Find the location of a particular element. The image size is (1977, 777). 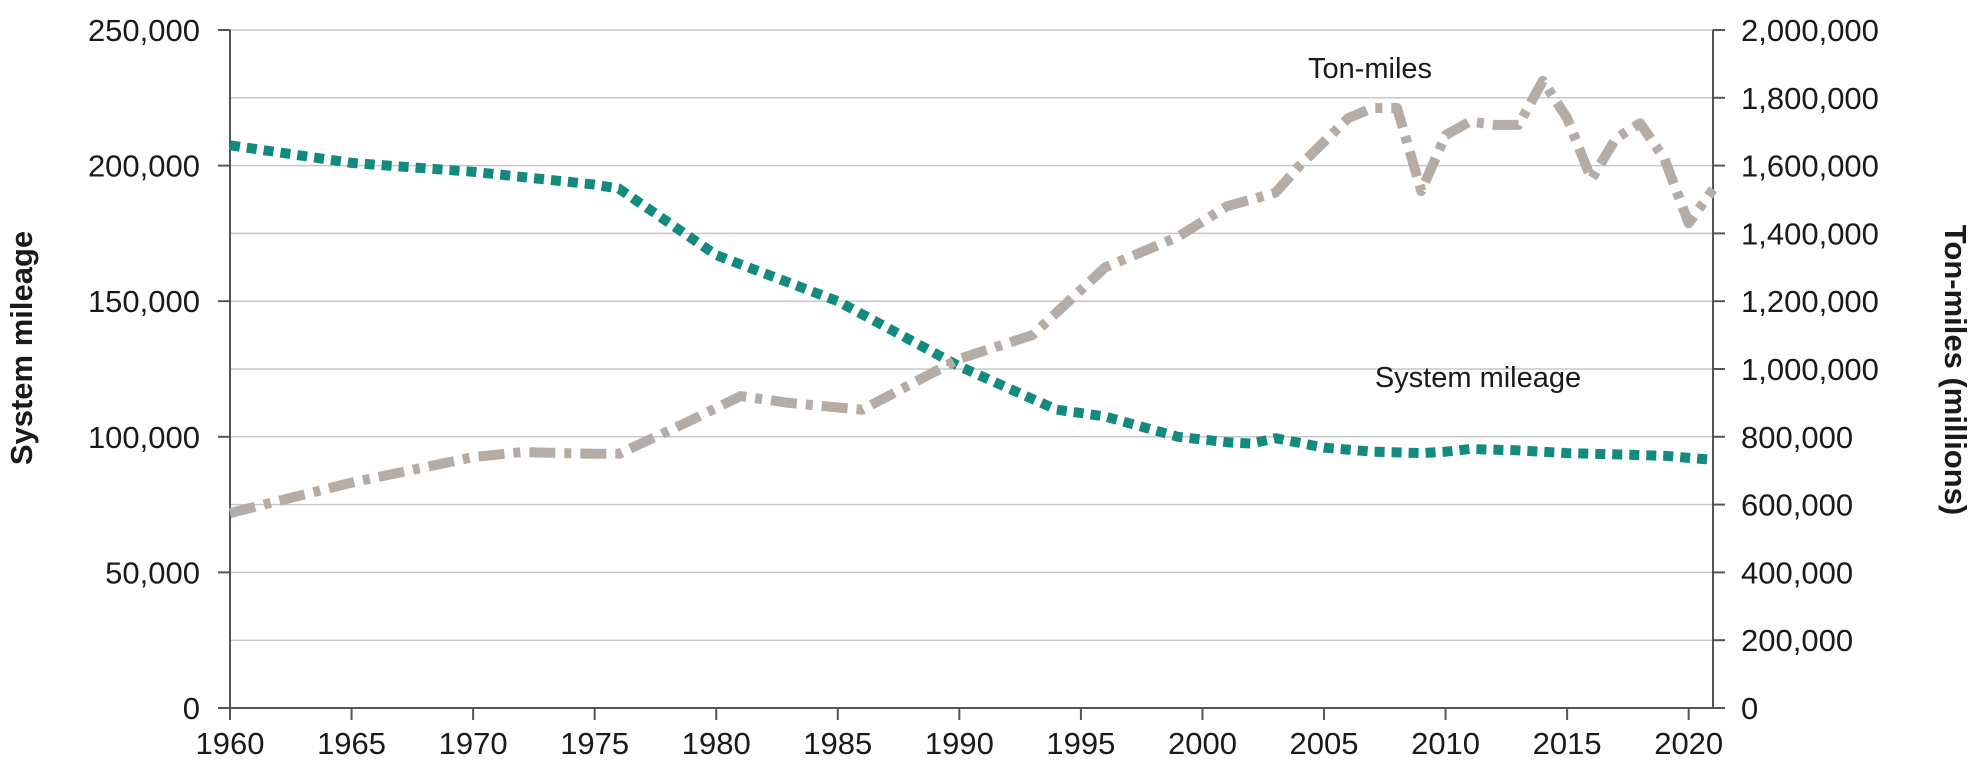

system-mileage-annotation: System mileage is located at coordinates (1478, 378).